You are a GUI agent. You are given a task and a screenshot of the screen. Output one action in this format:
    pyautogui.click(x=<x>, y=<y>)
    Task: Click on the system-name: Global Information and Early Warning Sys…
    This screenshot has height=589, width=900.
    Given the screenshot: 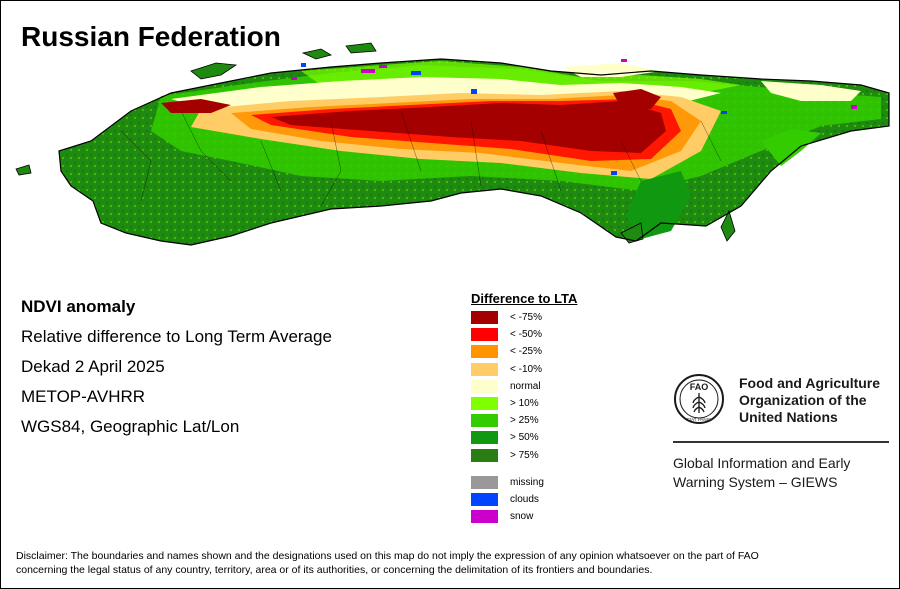 What is the action you would take?
    pyautogui.click(x=761, y=473)
    